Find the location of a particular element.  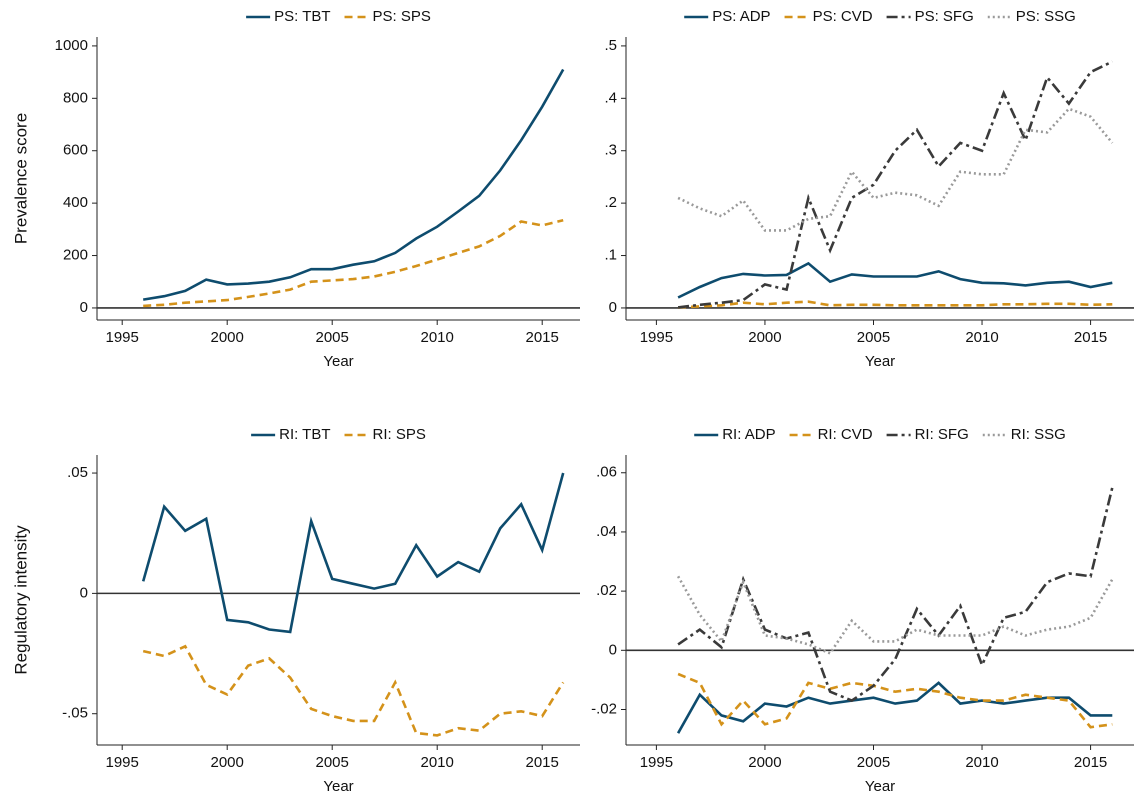

y-tick-label: 400 is located at coordinates (75, 202).